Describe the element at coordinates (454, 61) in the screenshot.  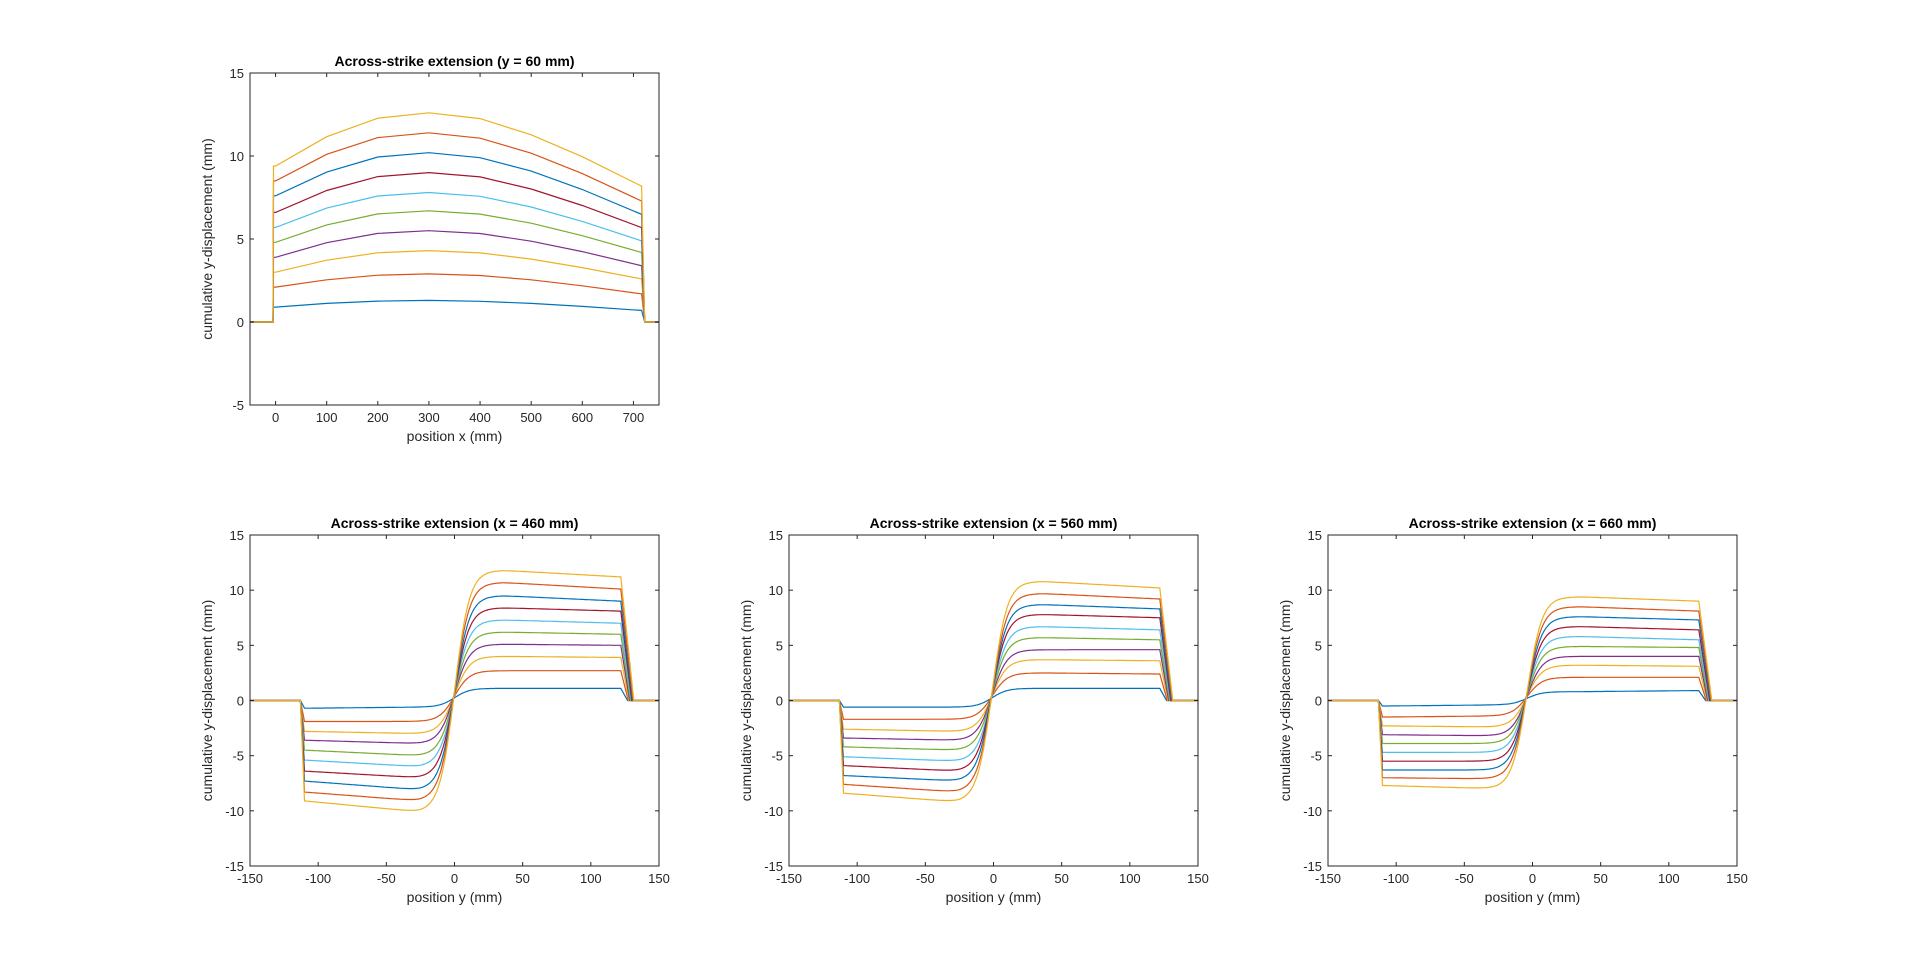
I see `chart-title: Across-strike extension (y = 60 mm)` at that location.